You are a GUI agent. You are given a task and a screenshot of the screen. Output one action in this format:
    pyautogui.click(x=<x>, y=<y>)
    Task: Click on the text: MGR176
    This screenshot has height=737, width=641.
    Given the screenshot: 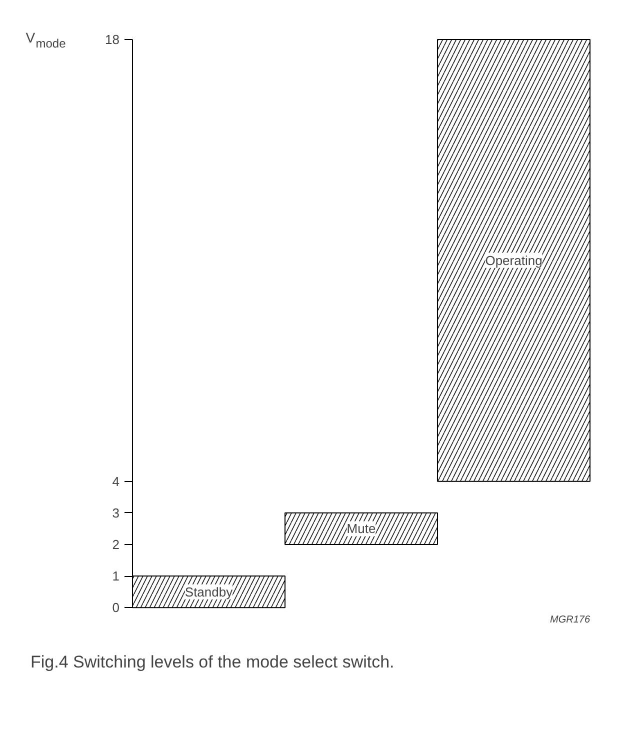 What is the action you would take?
    pyautogui.click(x=570, y=620)
    